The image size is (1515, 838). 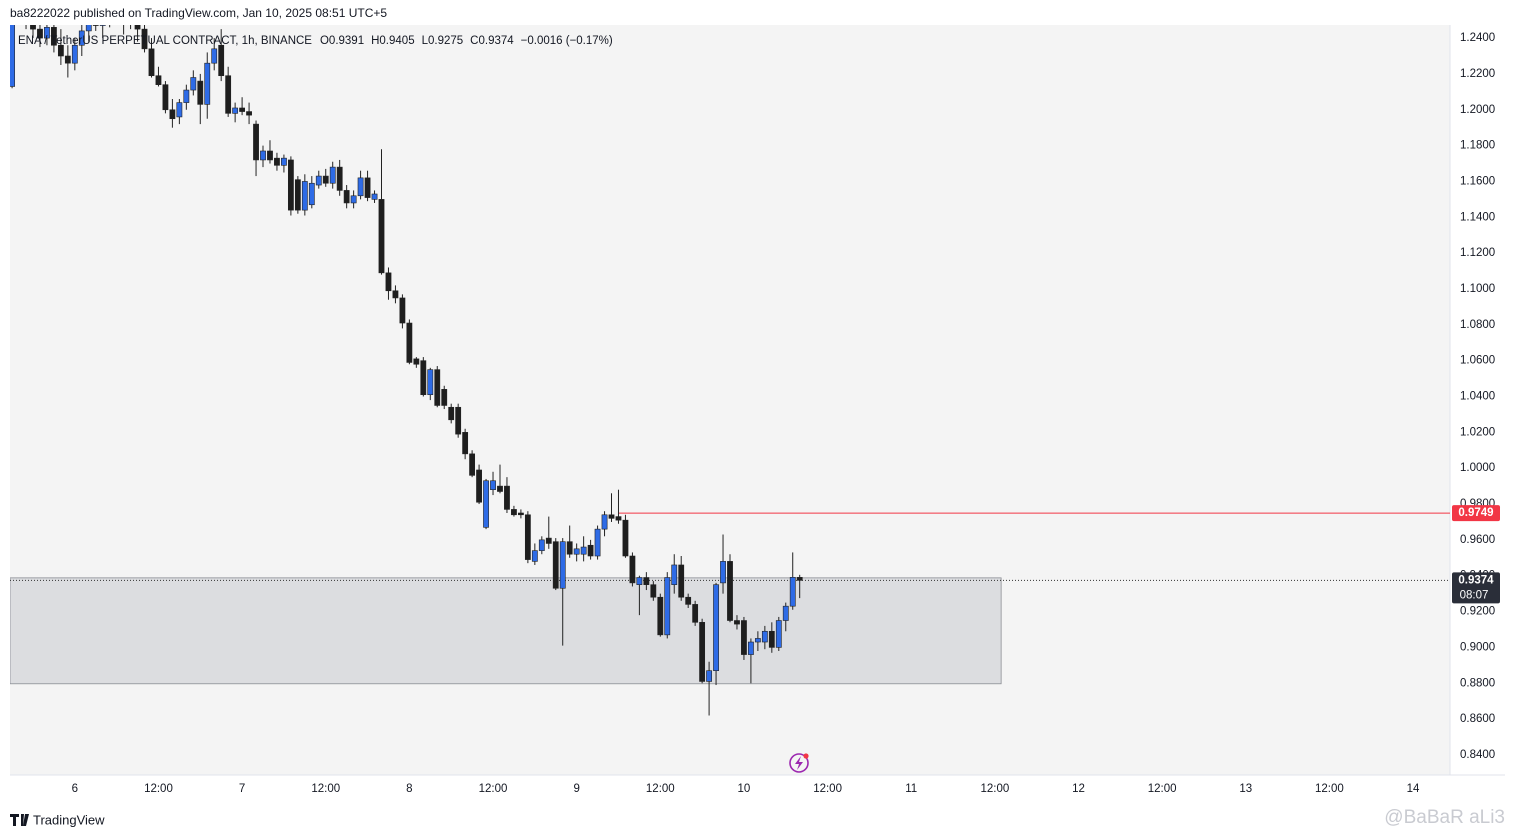 I want to click on y-tick-label: 1.0400, so click(x=1477, y=397).